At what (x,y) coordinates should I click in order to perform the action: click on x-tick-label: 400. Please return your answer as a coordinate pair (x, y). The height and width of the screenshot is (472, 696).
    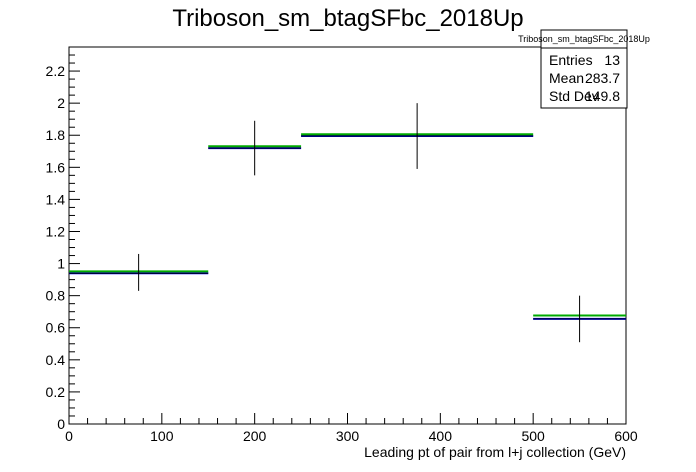
    Looking at the image, I should click on (441, 436).